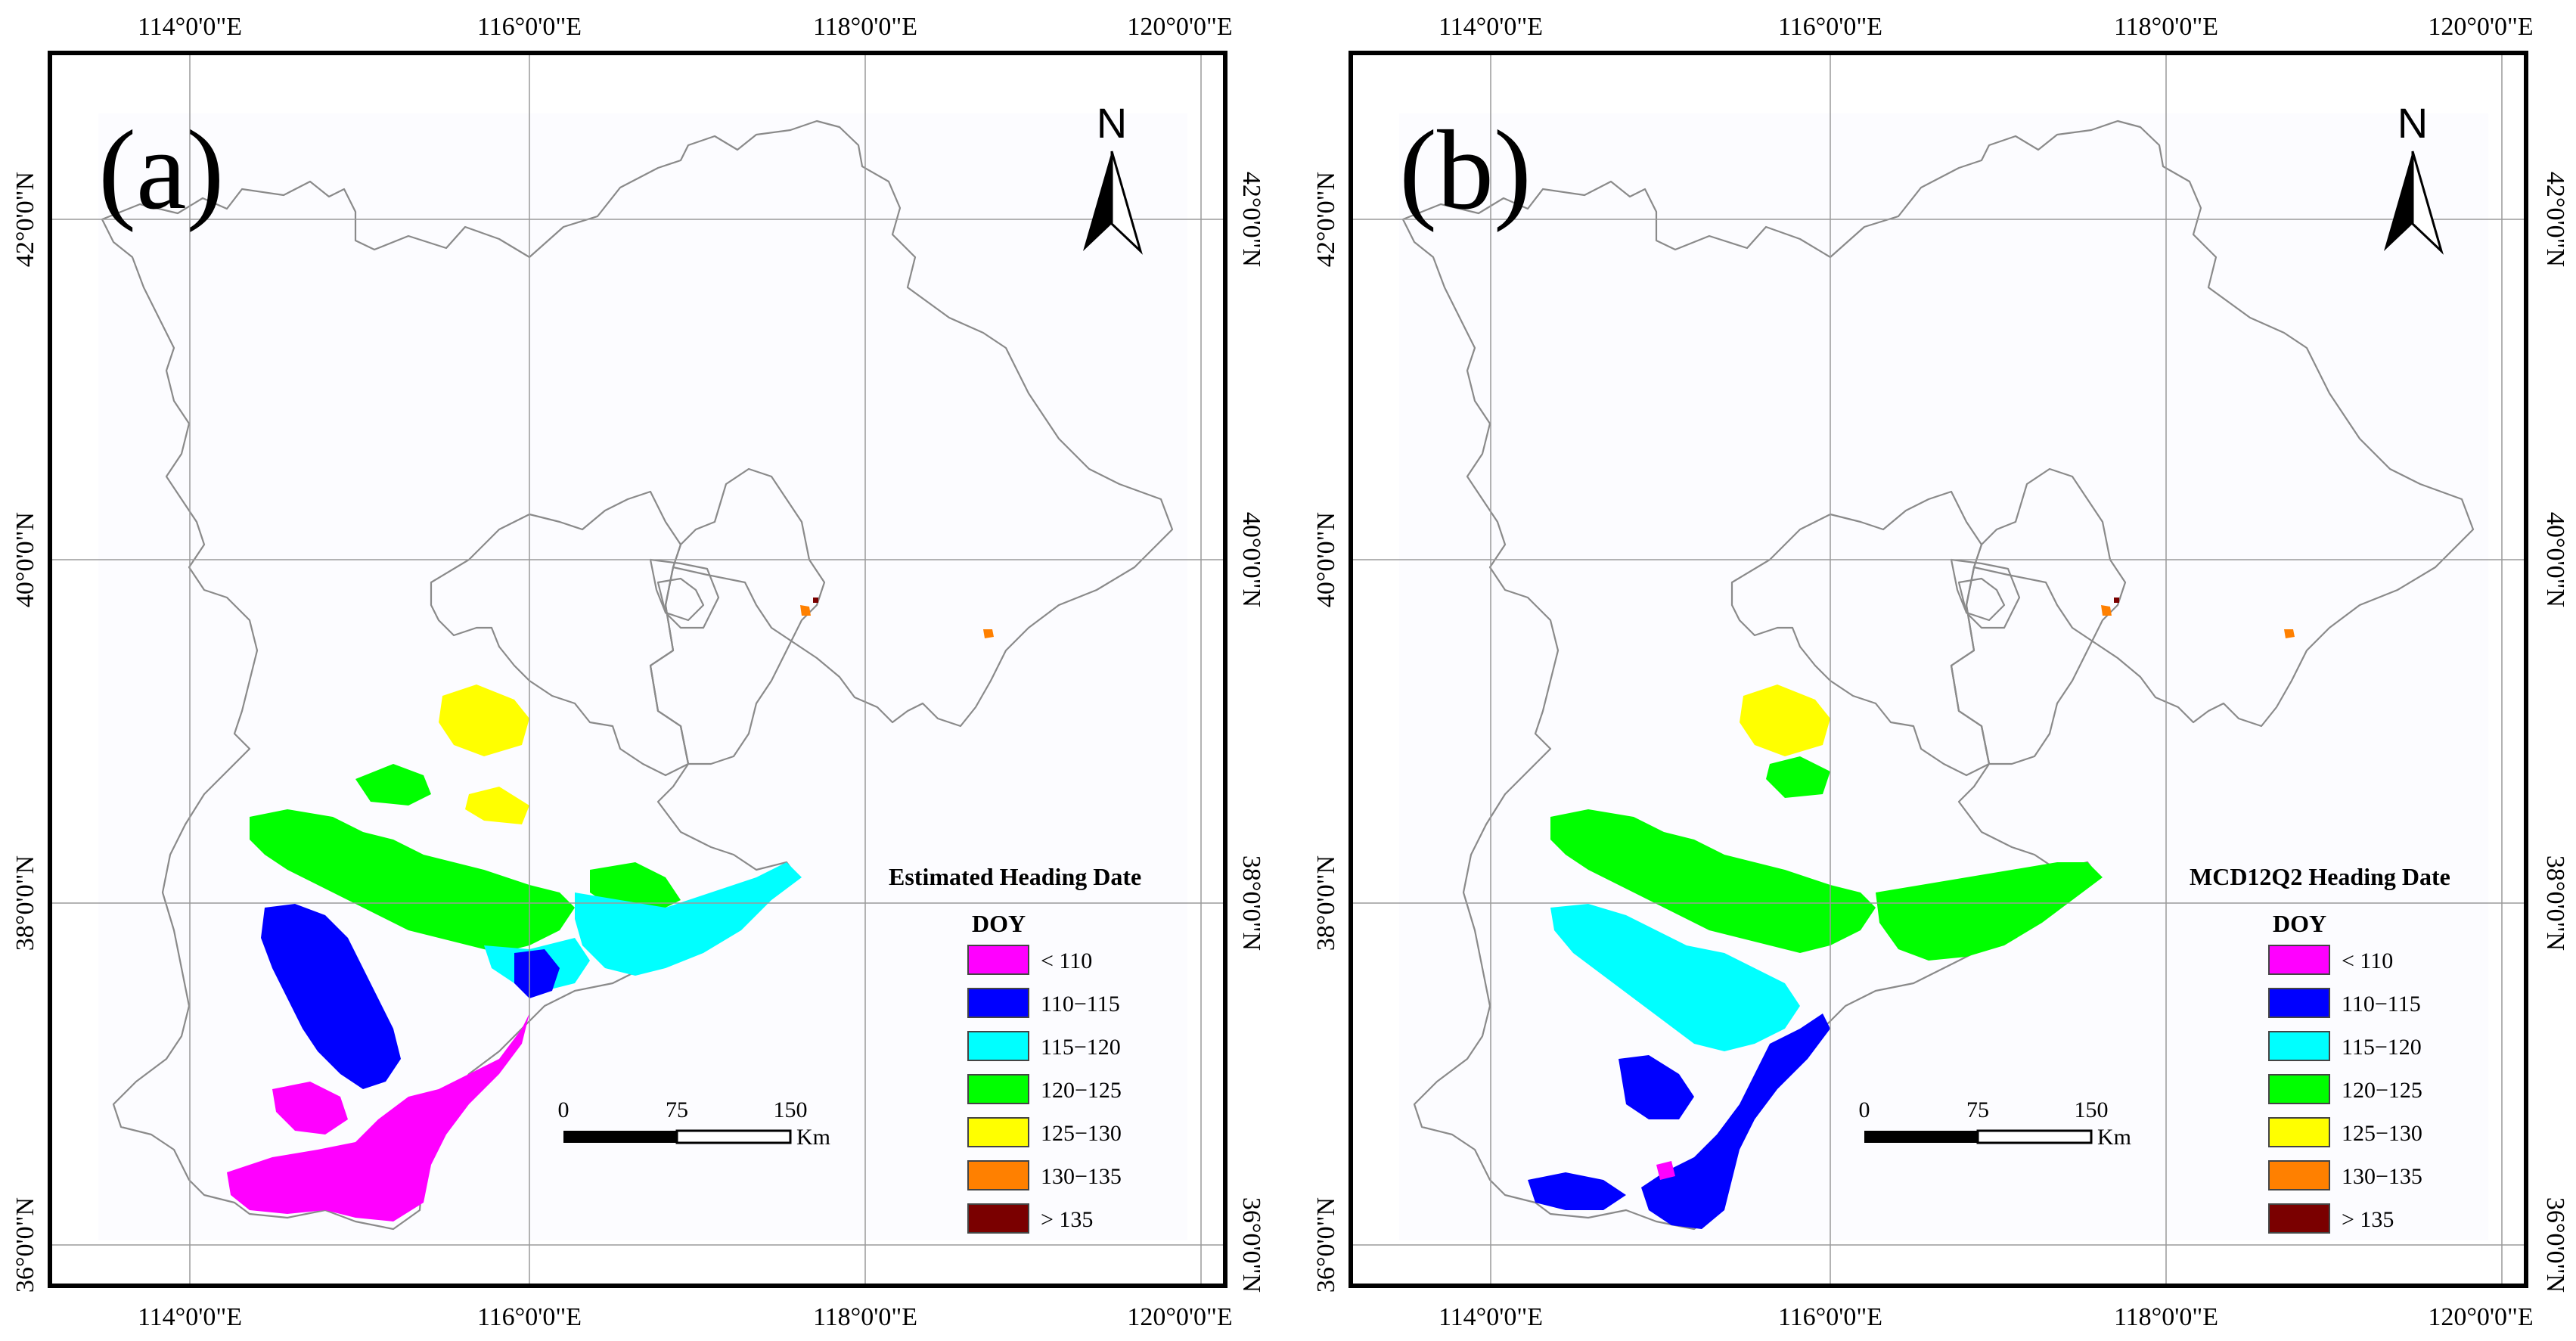 This screenshot has width=2576, height=1341. I want to click on legend-label-2-a: 110−115, so click(1080, 1005).